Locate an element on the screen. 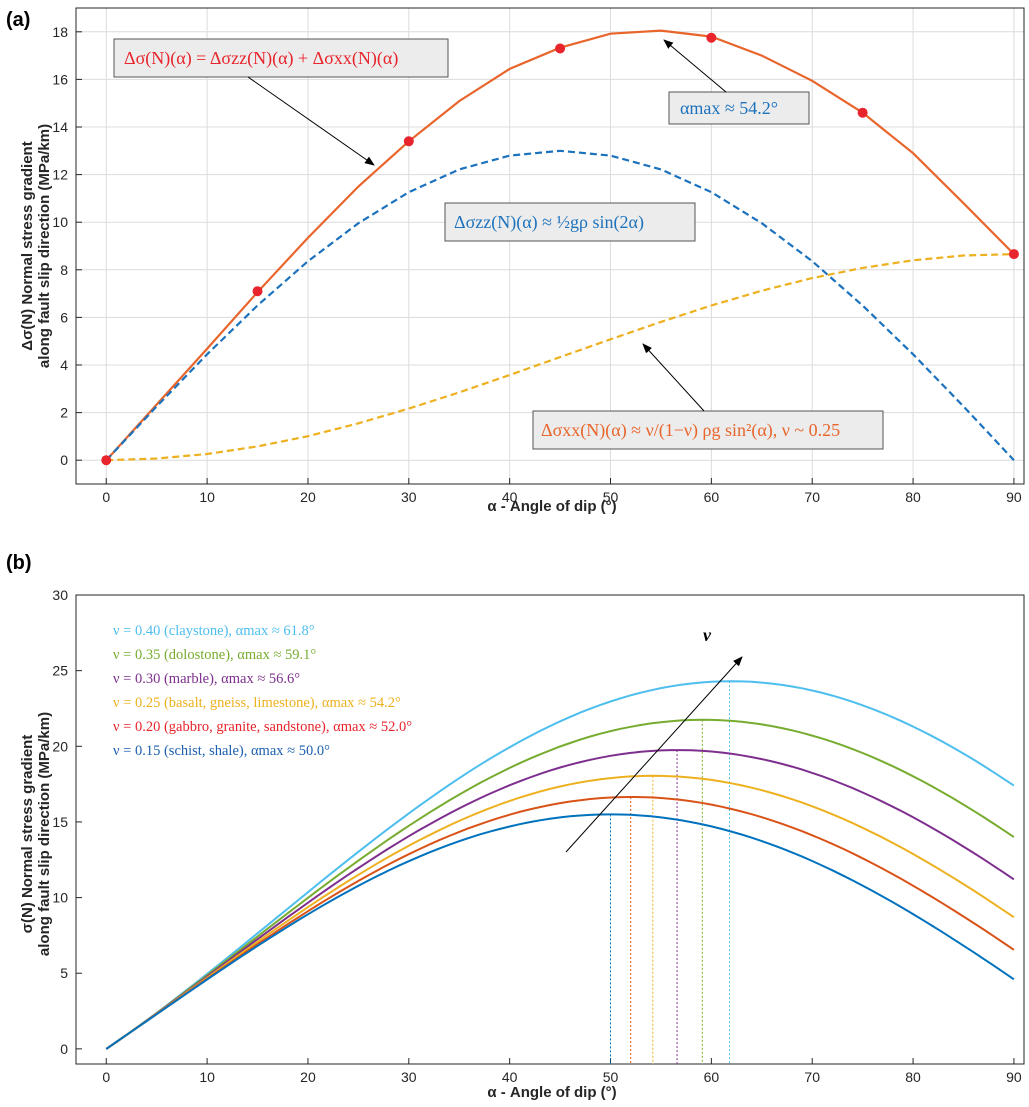 The height and width of the screenshot is (1107, 1029). panel-b-label: (b) is located at coordinates (19, 563).